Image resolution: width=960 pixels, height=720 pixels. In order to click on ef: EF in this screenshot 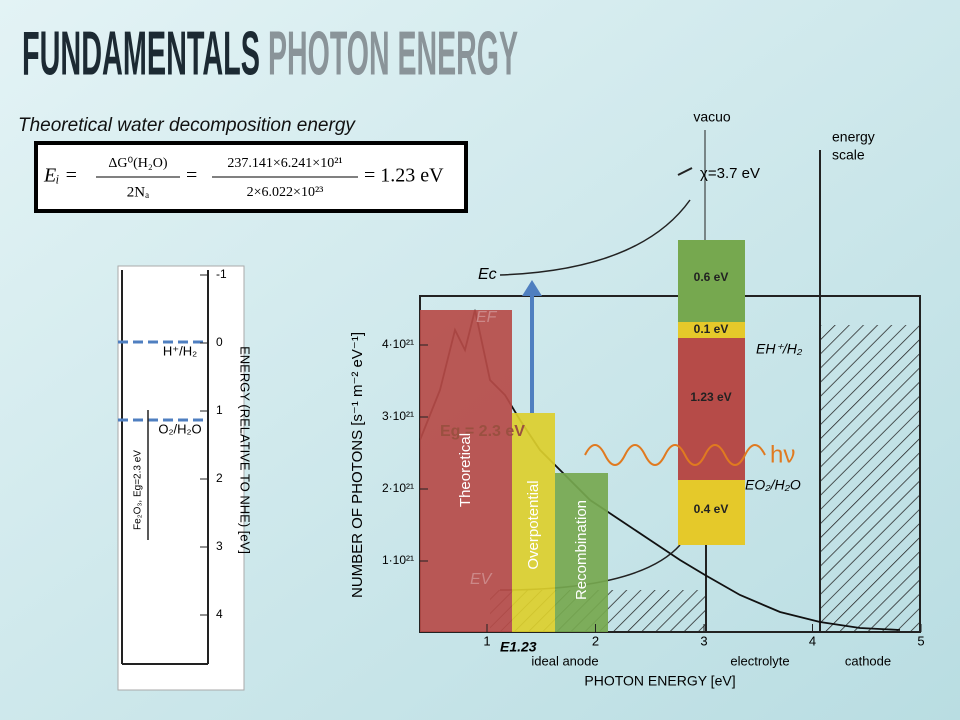, I will do `click(487, 317)`.